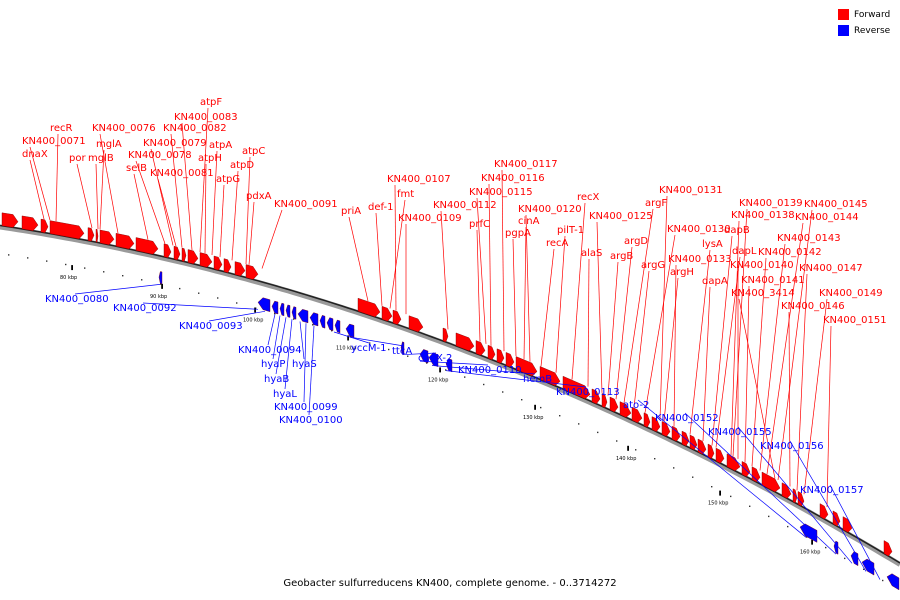 The image size is (900, 600). Describe the element at coordinates (465, 205) in the screenshot. I see `forward-gene-label: KN400_0112` at that location.